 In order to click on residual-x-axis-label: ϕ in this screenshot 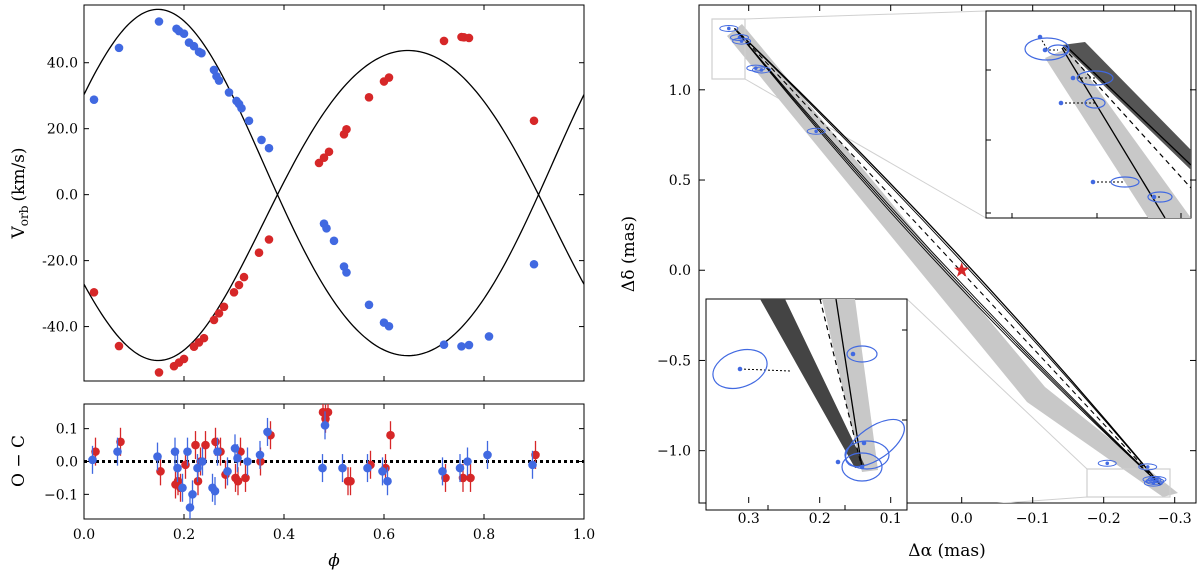, I will do `click(334, 561)`.